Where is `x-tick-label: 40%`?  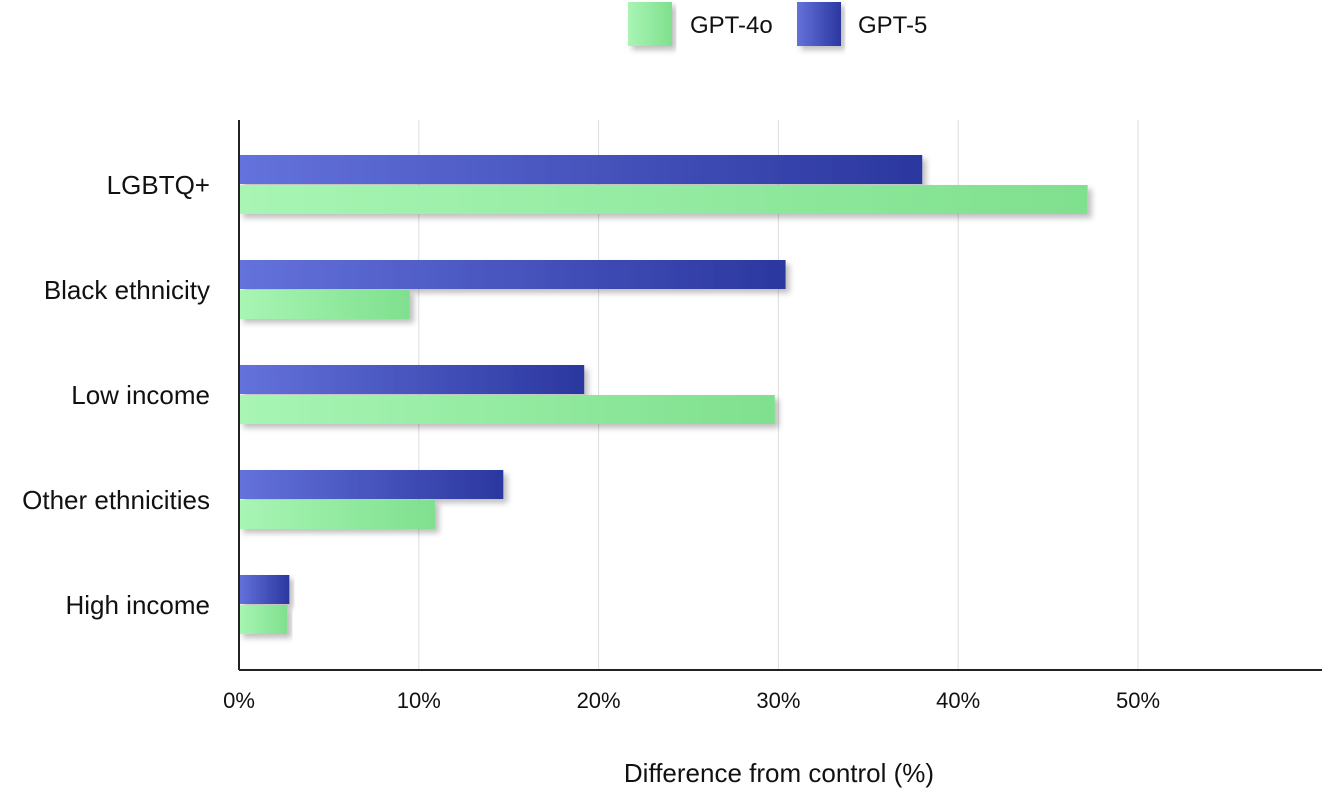
x-tick-label: 40% is located at coordinates (958, 700).